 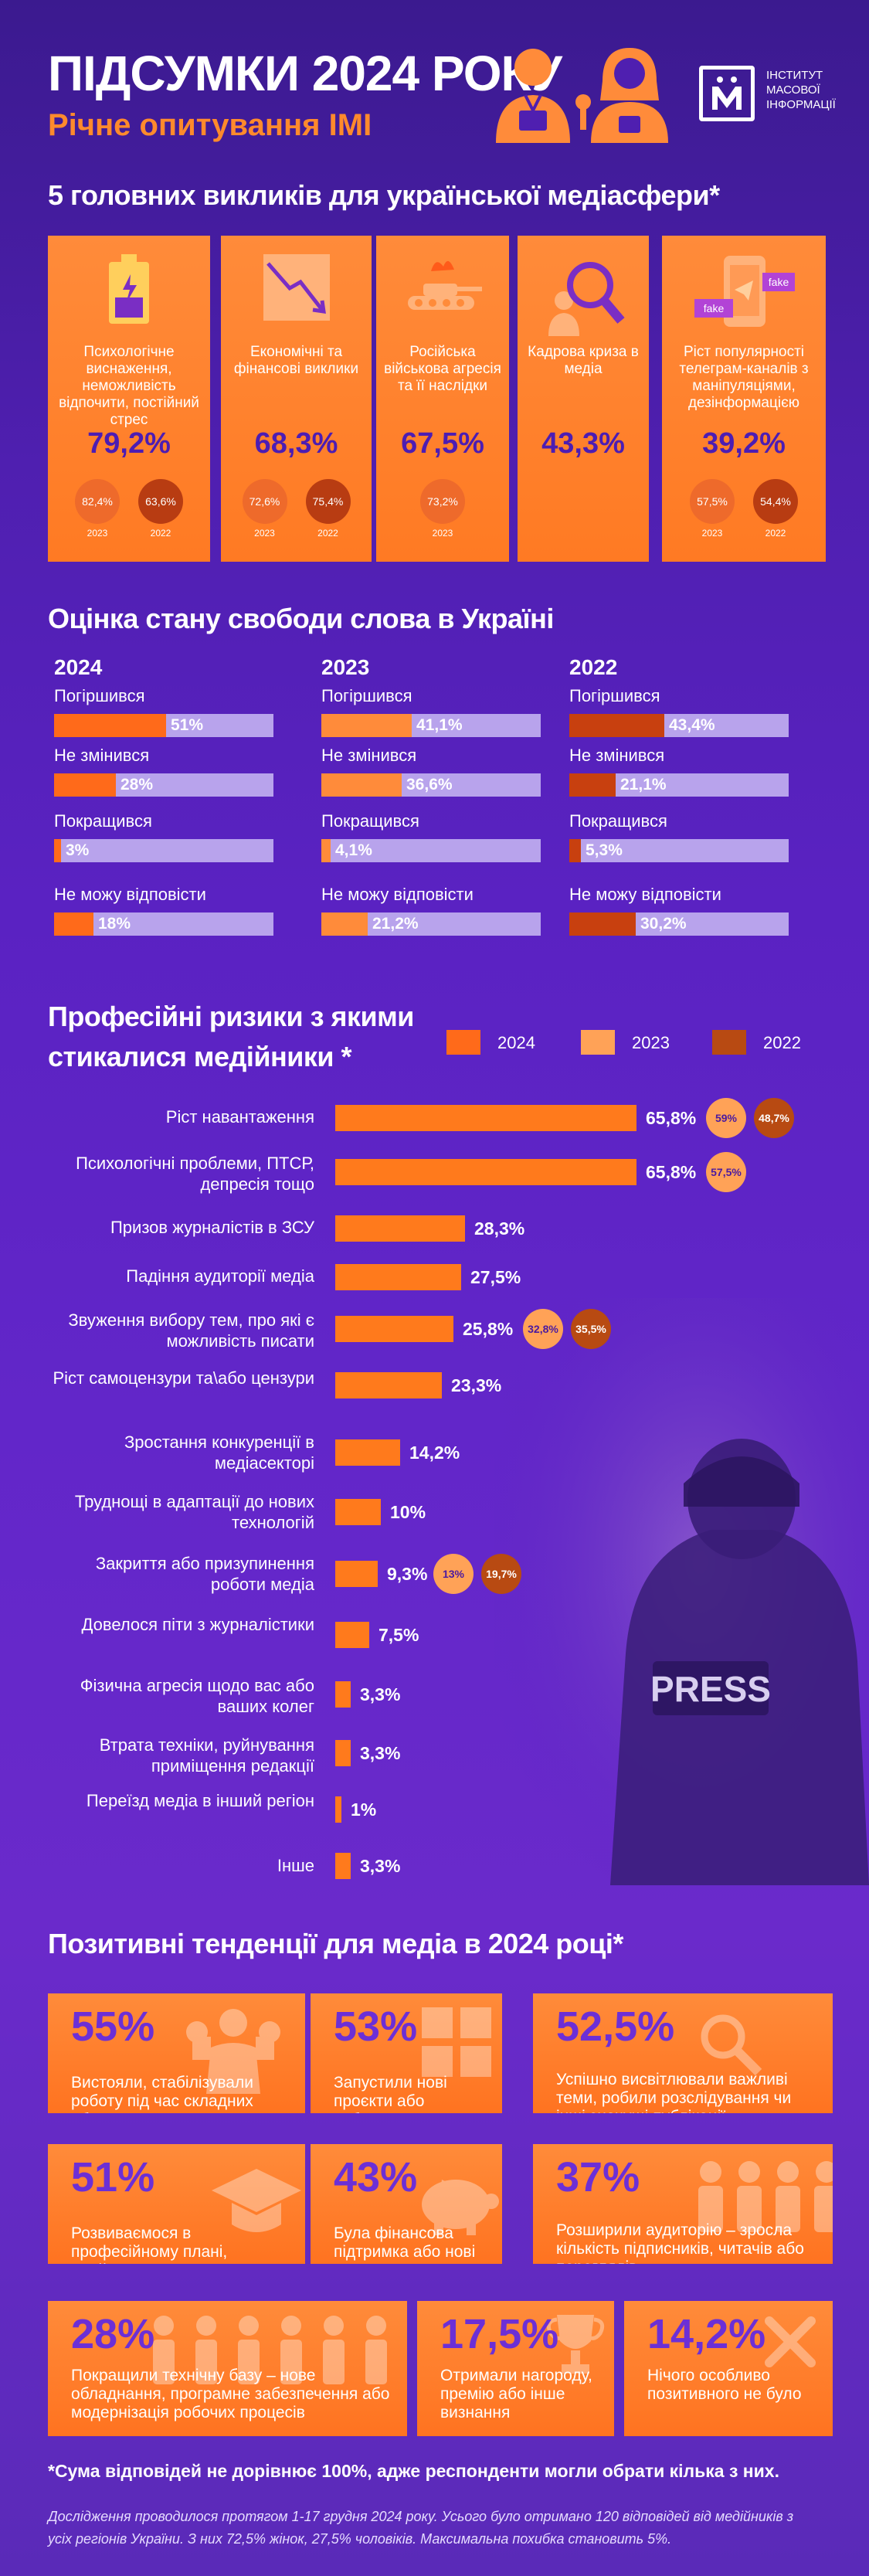 What do you see at coordinates (664, 924) in the screenshot?
I see `freedom-bar-value: 30,2%` at bounding box center [664, 924].